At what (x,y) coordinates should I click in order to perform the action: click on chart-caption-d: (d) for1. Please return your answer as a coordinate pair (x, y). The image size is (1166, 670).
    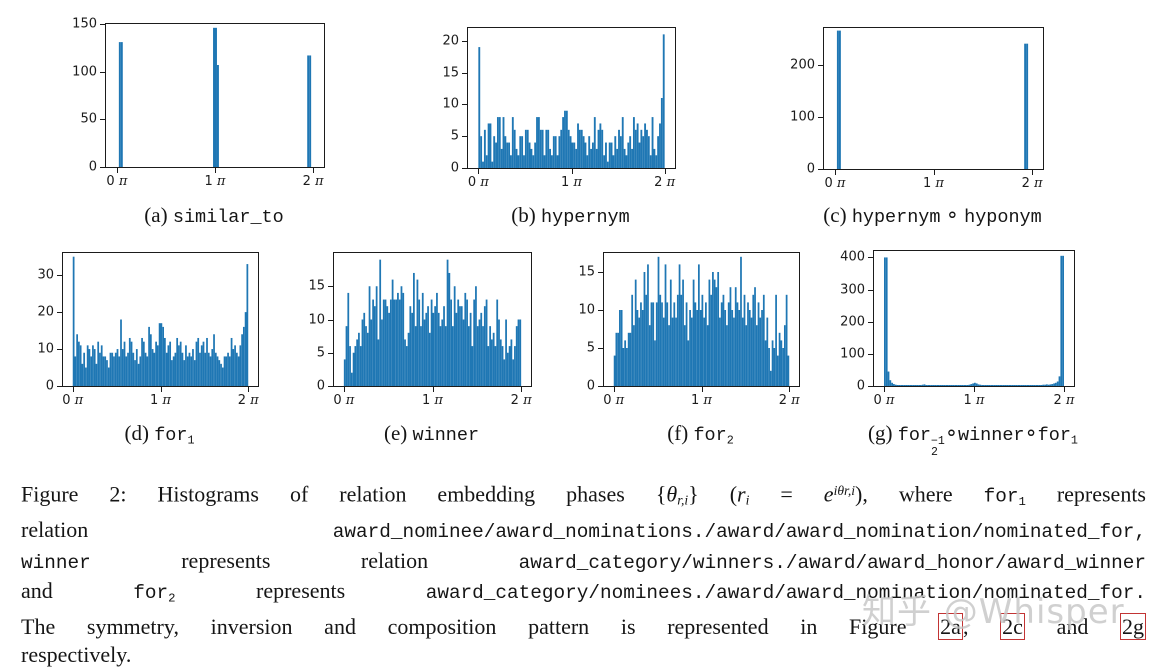
    Looking at the image, I should click on (159, 434).